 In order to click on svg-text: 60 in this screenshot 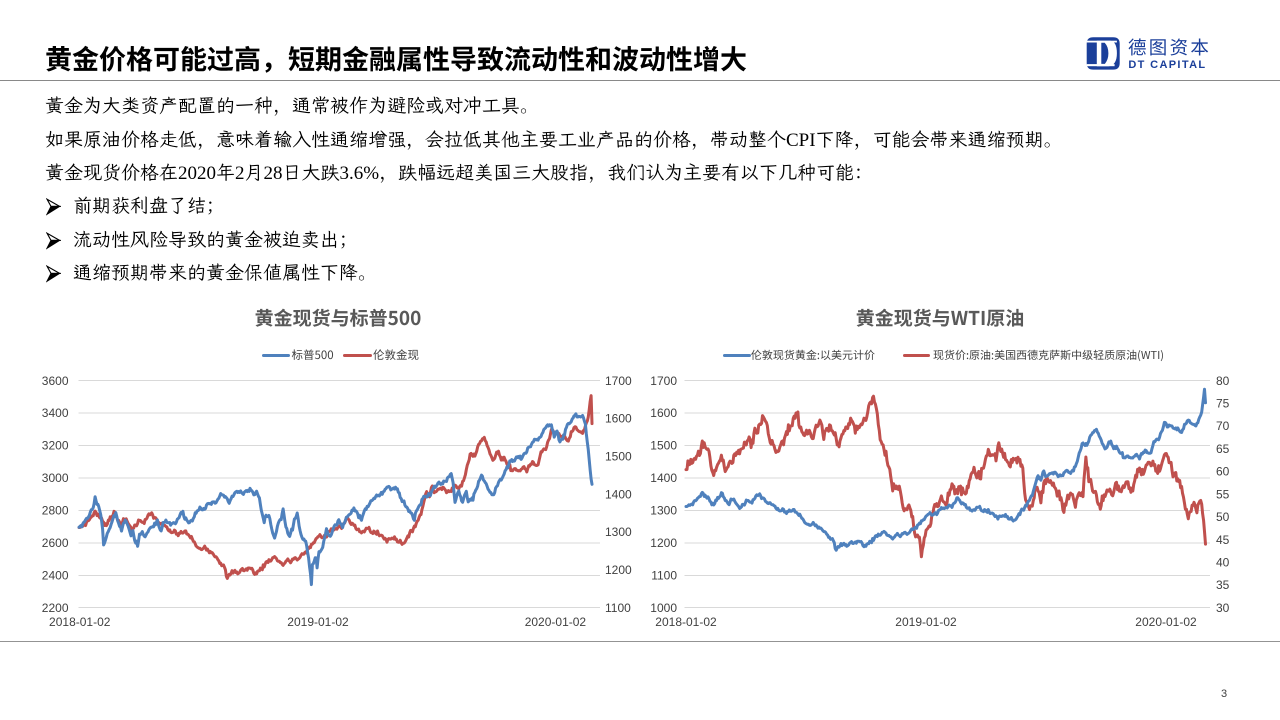, I will do `click(1223, 472)`.